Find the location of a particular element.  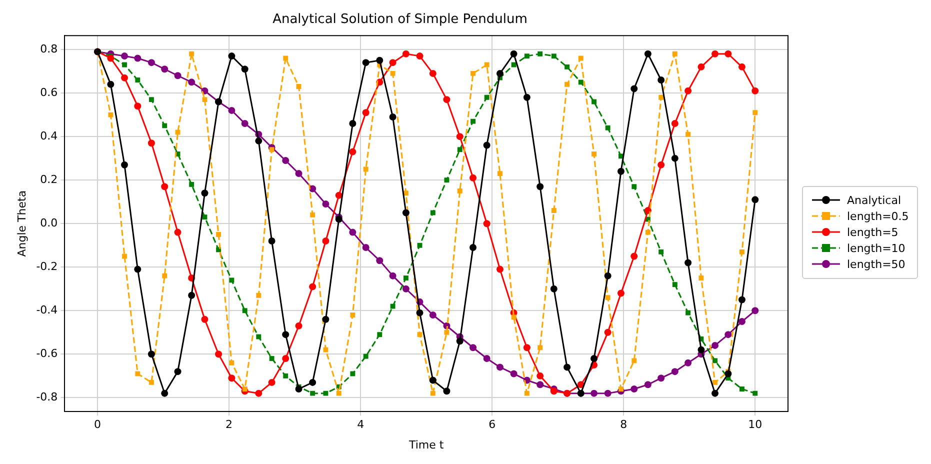

x-tick-label: 4 is located at coordinates (360, 425).